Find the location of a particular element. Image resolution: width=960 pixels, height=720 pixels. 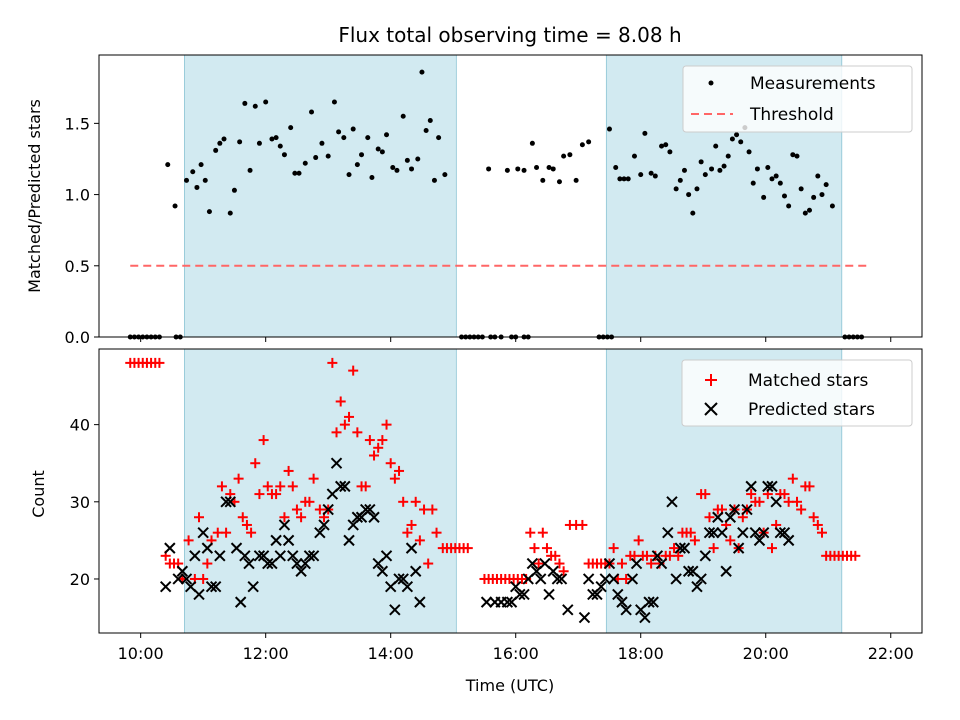

legend-matched-marker is located at coordinates (711, 380).